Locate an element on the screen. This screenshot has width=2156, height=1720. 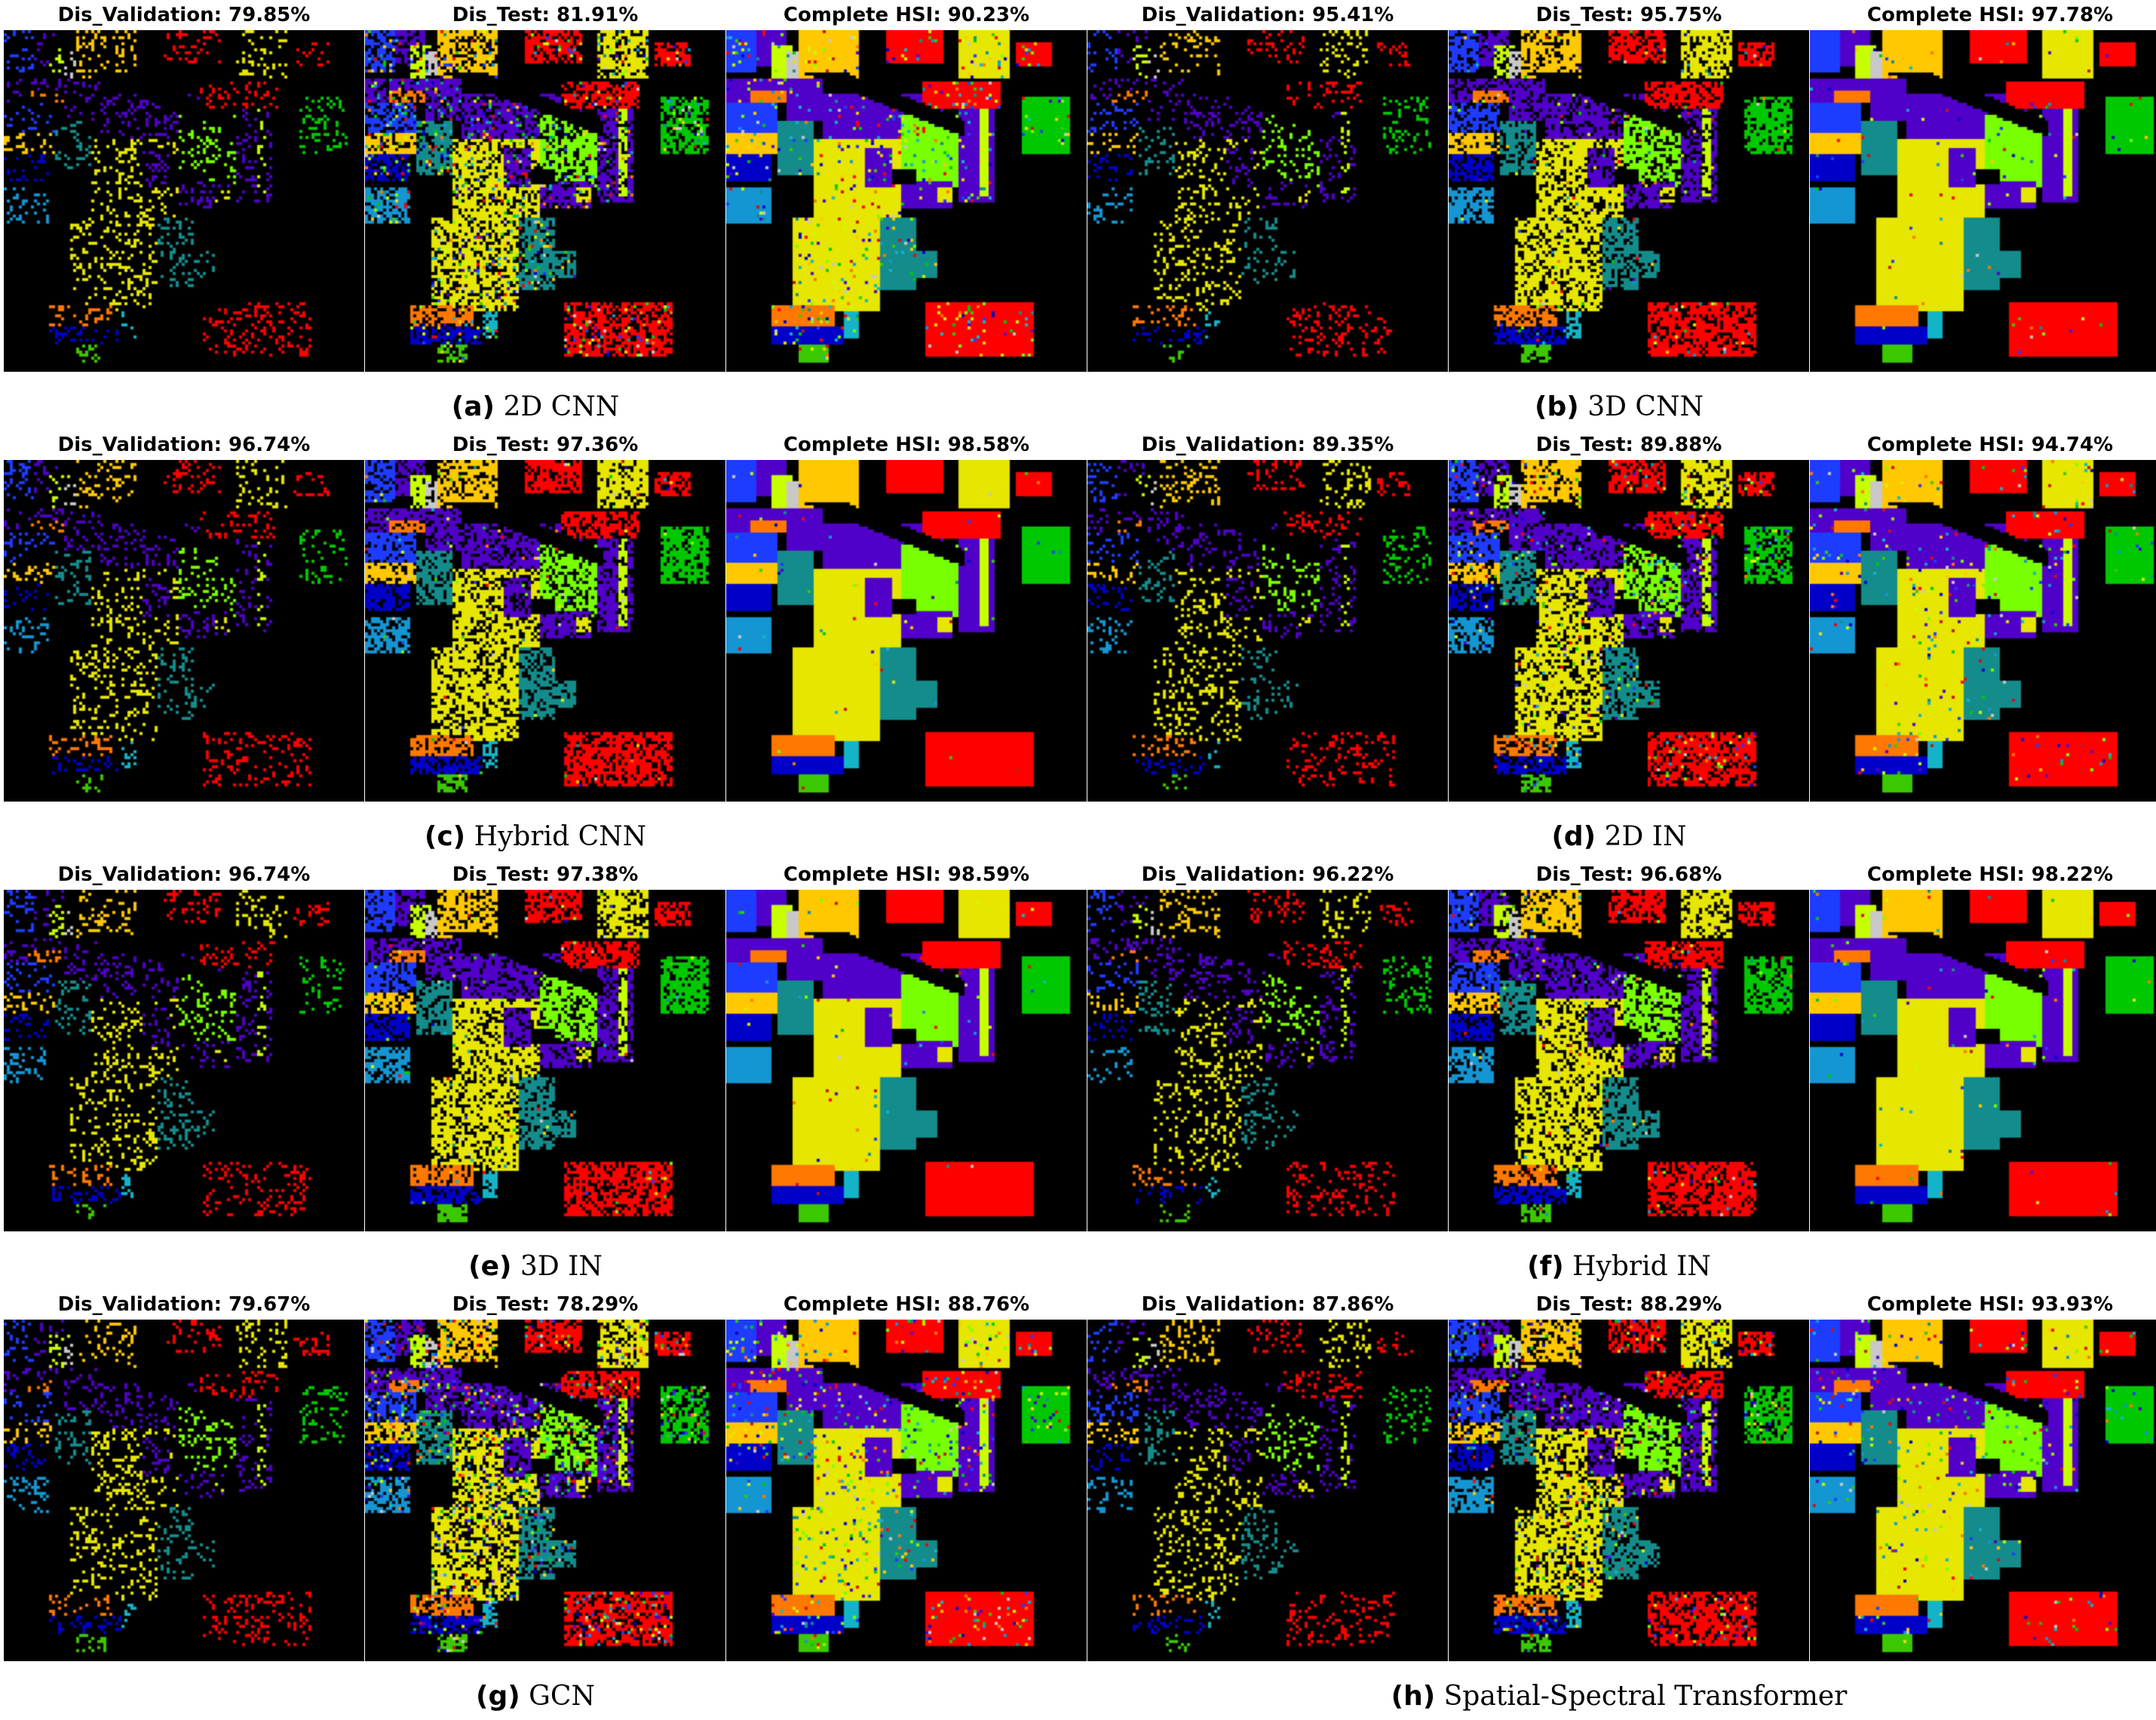
panel-title: Dis_Validation: 79.67% is located at coordinates (184, 1304).